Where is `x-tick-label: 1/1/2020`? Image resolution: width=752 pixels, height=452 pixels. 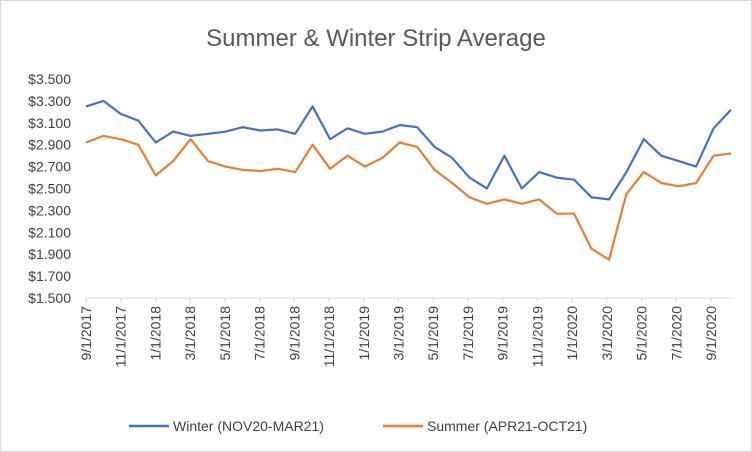 x-tick-label: 1/1/2020 is located at coordinates (572, 333).